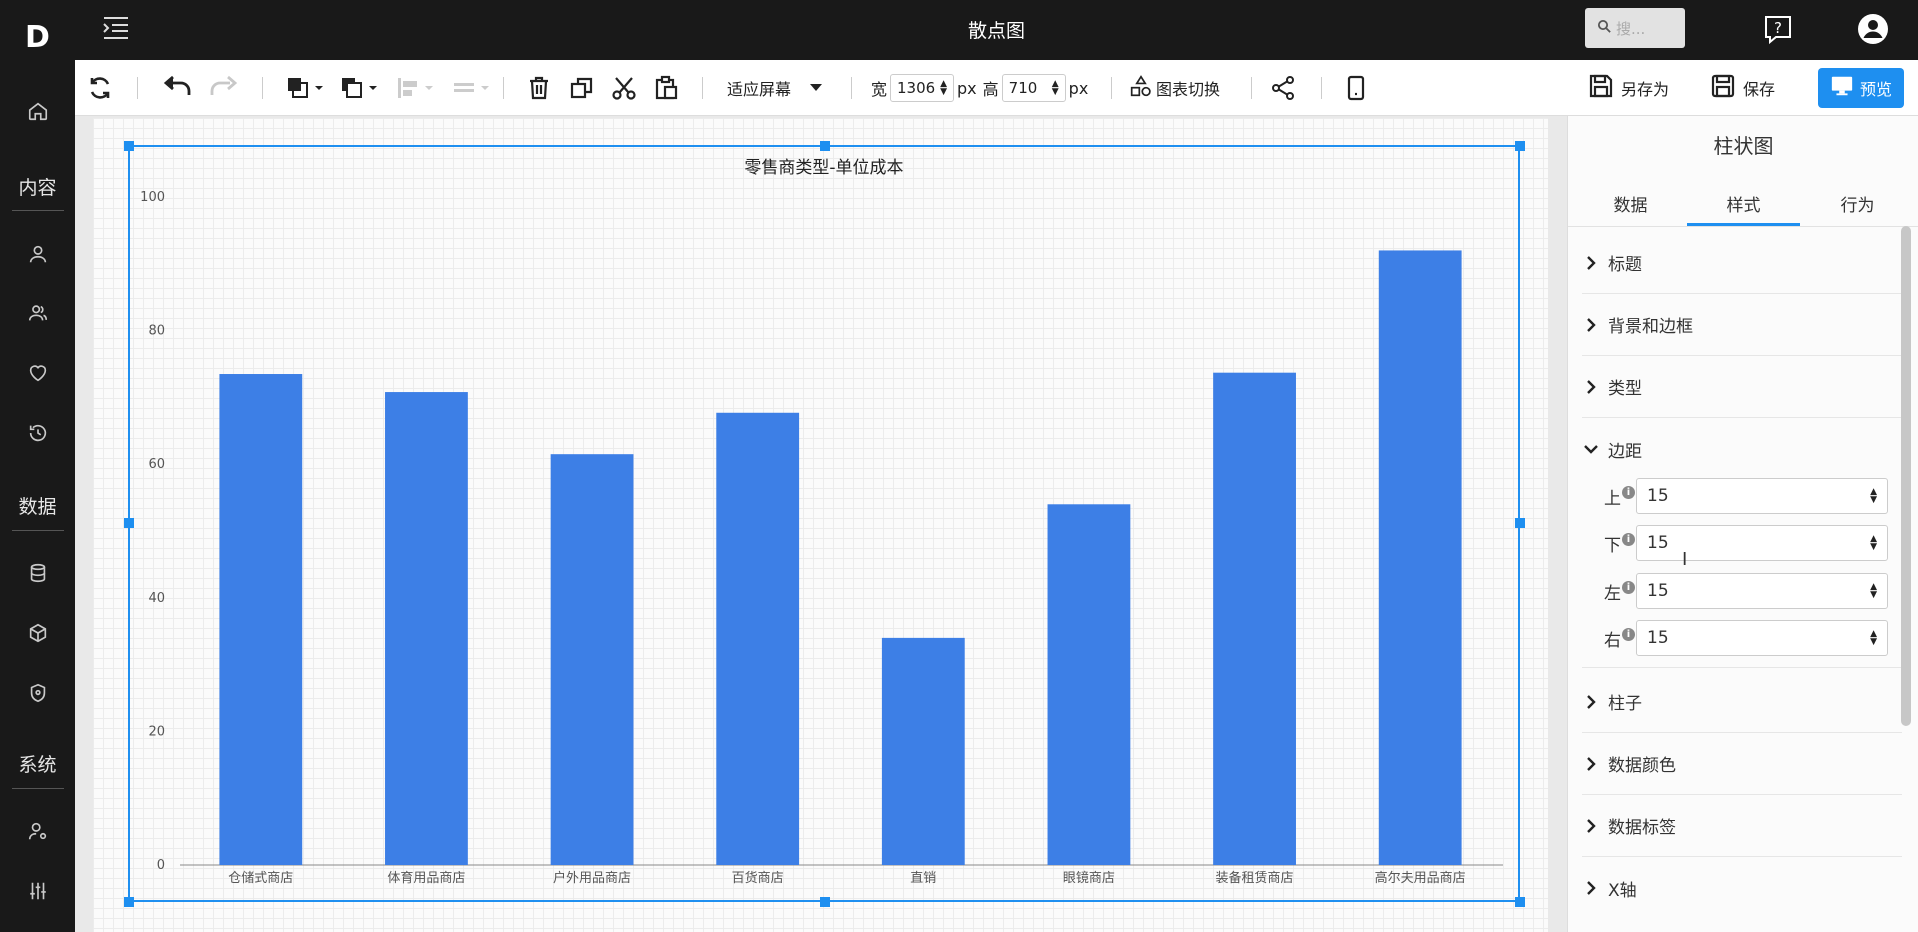  I want to click on tab-style: 样式, so click(1743, 206).